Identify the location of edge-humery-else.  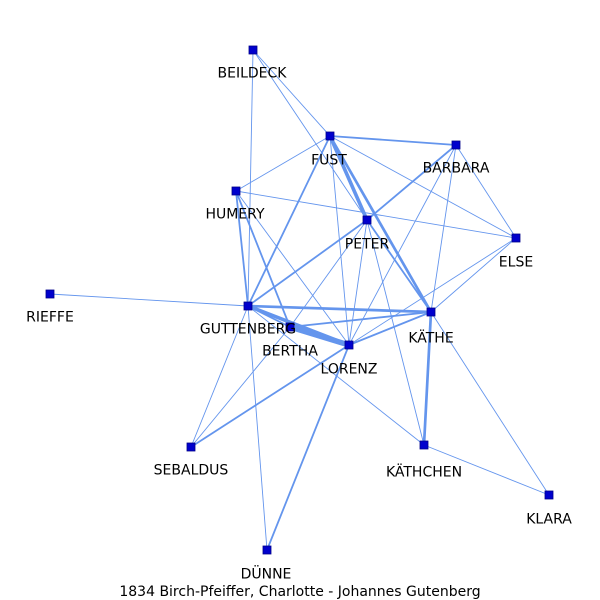
(376, 214).